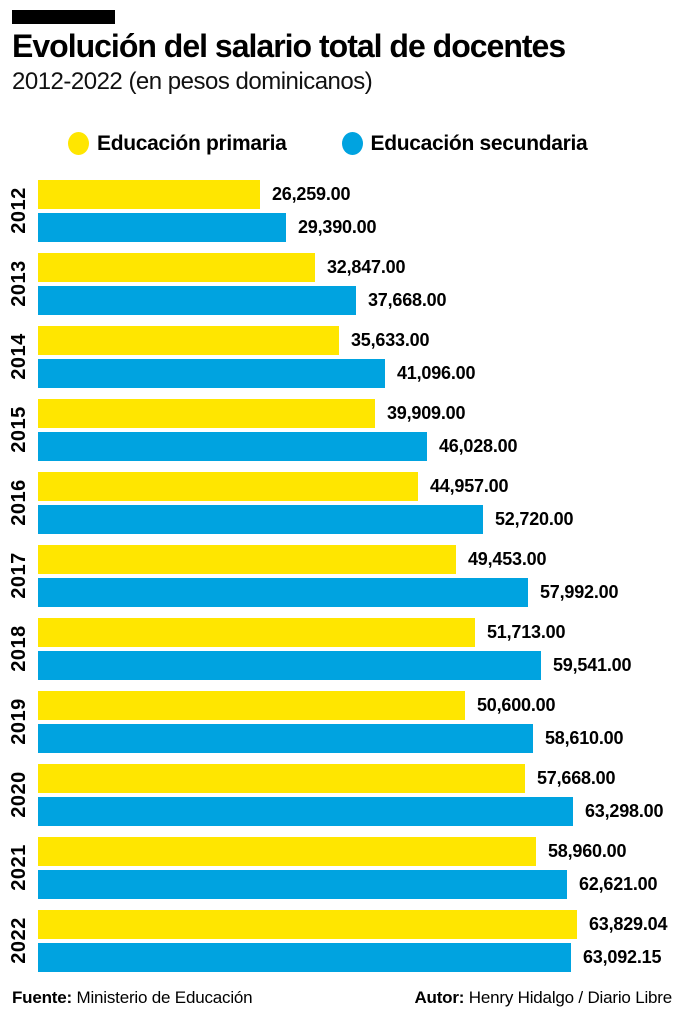  I want to click on primaria-value-label: 51,713.00, so click(526, 631).